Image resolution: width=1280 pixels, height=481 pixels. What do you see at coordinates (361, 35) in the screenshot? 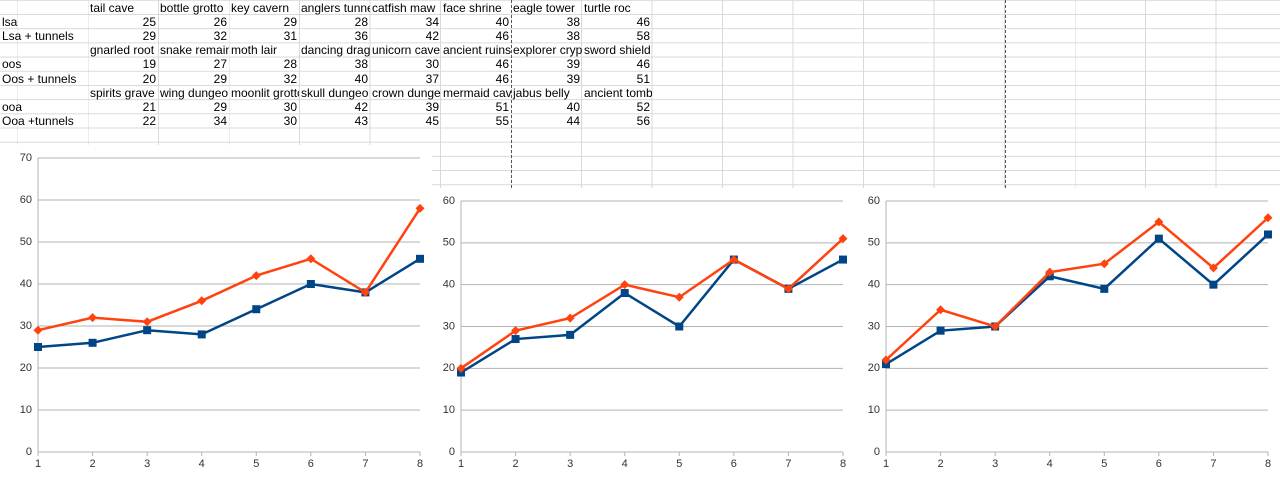
I see `number-cell: 36` at bounding box center [361, 35].